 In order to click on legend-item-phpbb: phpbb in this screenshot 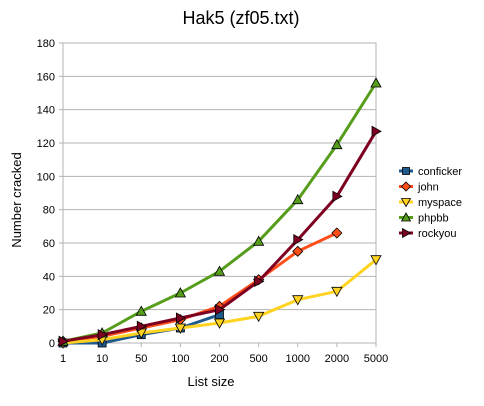, I will do `click(424, 218)`.